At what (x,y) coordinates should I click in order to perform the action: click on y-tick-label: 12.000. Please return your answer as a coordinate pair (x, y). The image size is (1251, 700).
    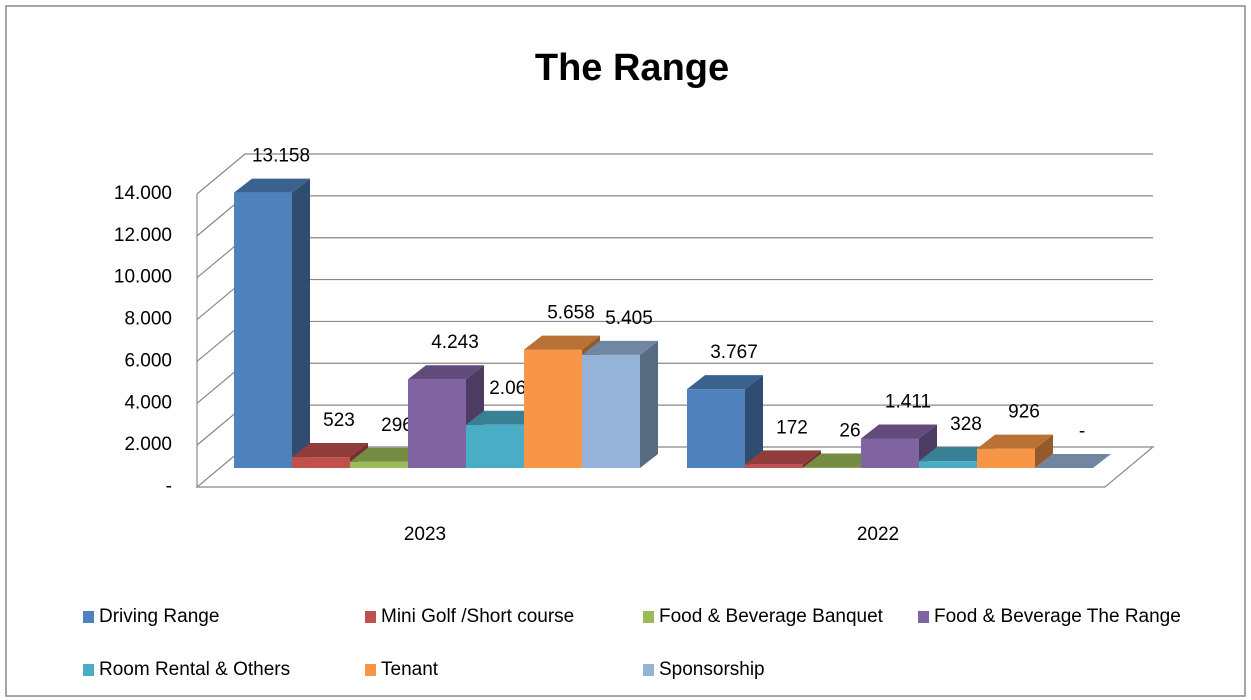
    Looking at the image, I should click on (143, 235).